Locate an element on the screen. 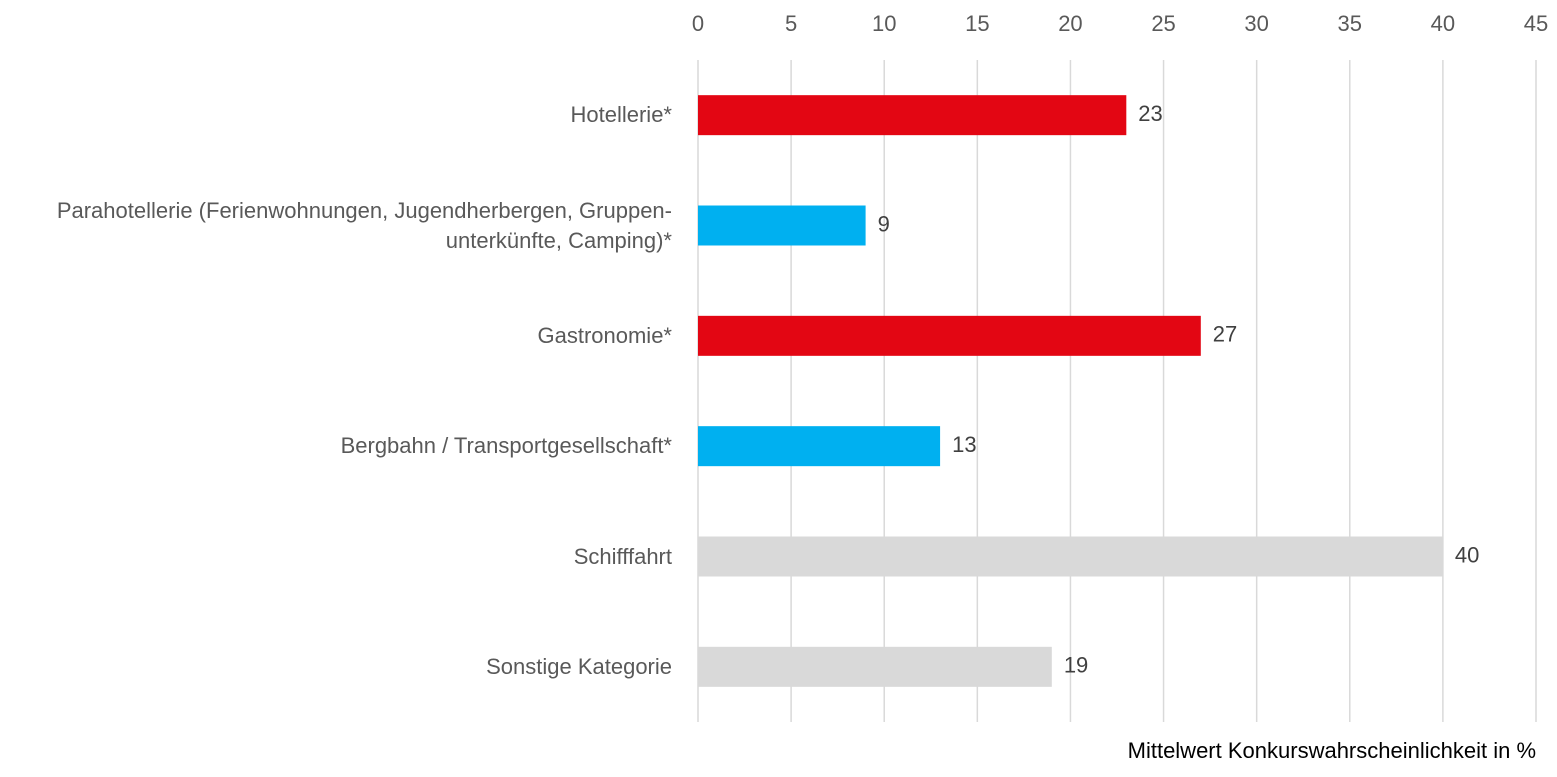  x-tick-label: 15 is located at coordinates (977, 23).